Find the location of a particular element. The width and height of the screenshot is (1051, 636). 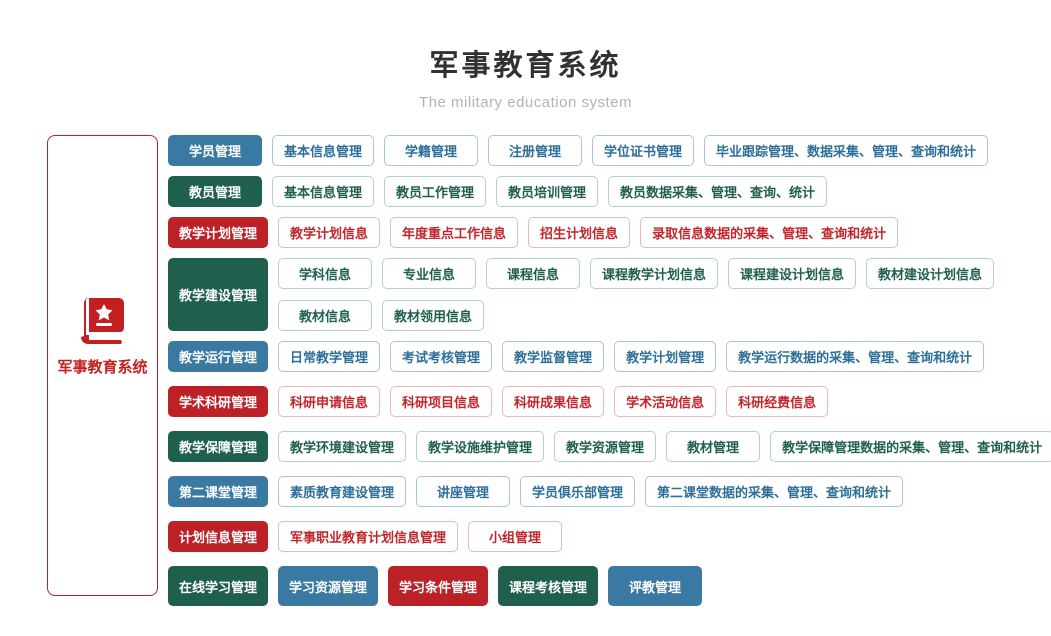

system-row-8: 计划信息管理 军事职业教育计划信息管理 小组管理 is located at coordinates (365, 536).